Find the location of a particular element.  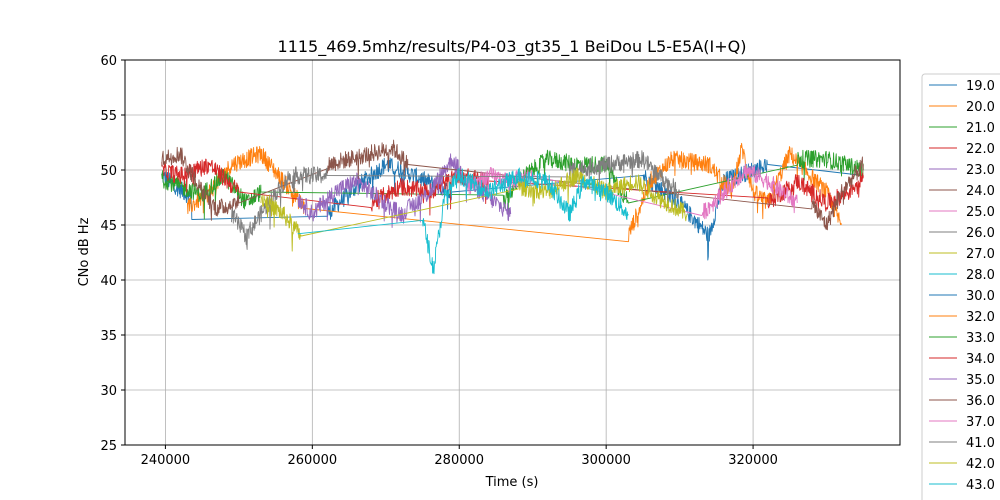

y-tick-label: 50 is located at coordinates (108, 171).